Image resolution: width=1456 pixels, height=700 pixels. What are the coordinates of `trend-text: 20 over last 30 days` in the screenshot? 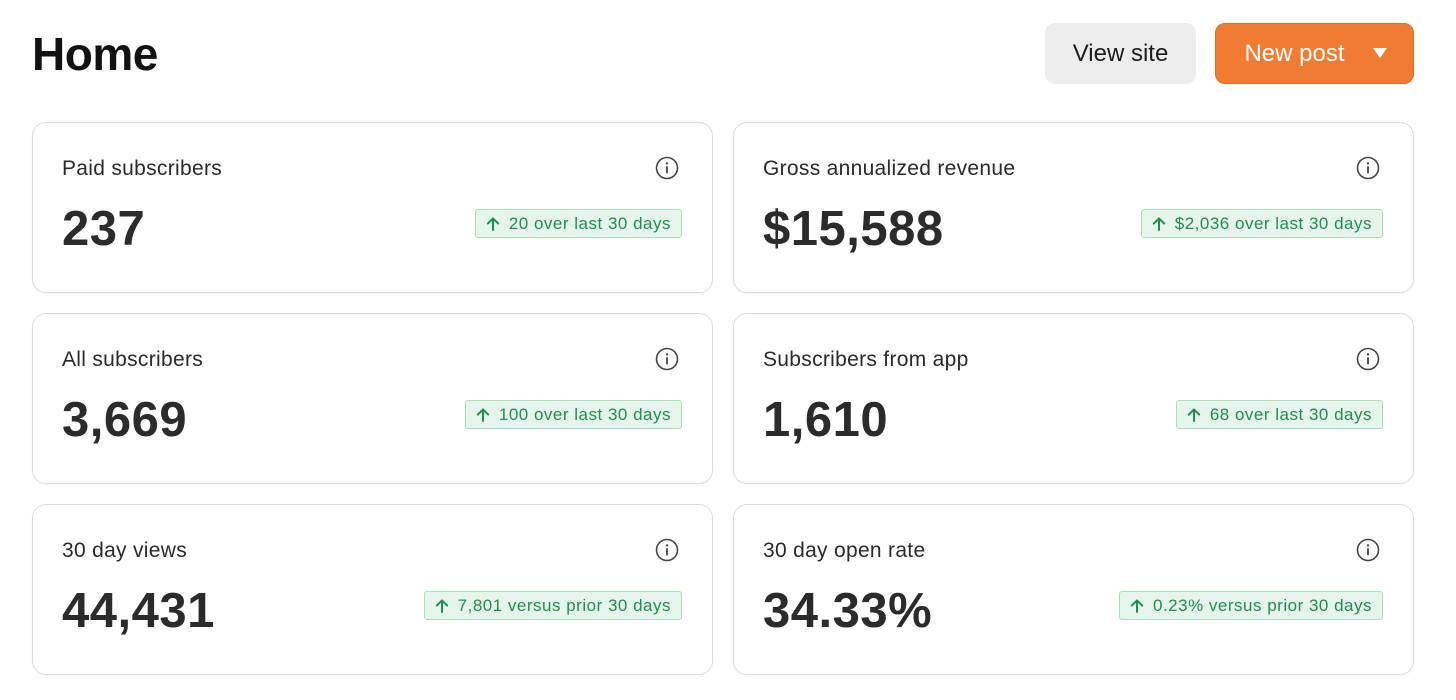 It's located at (589, 223).